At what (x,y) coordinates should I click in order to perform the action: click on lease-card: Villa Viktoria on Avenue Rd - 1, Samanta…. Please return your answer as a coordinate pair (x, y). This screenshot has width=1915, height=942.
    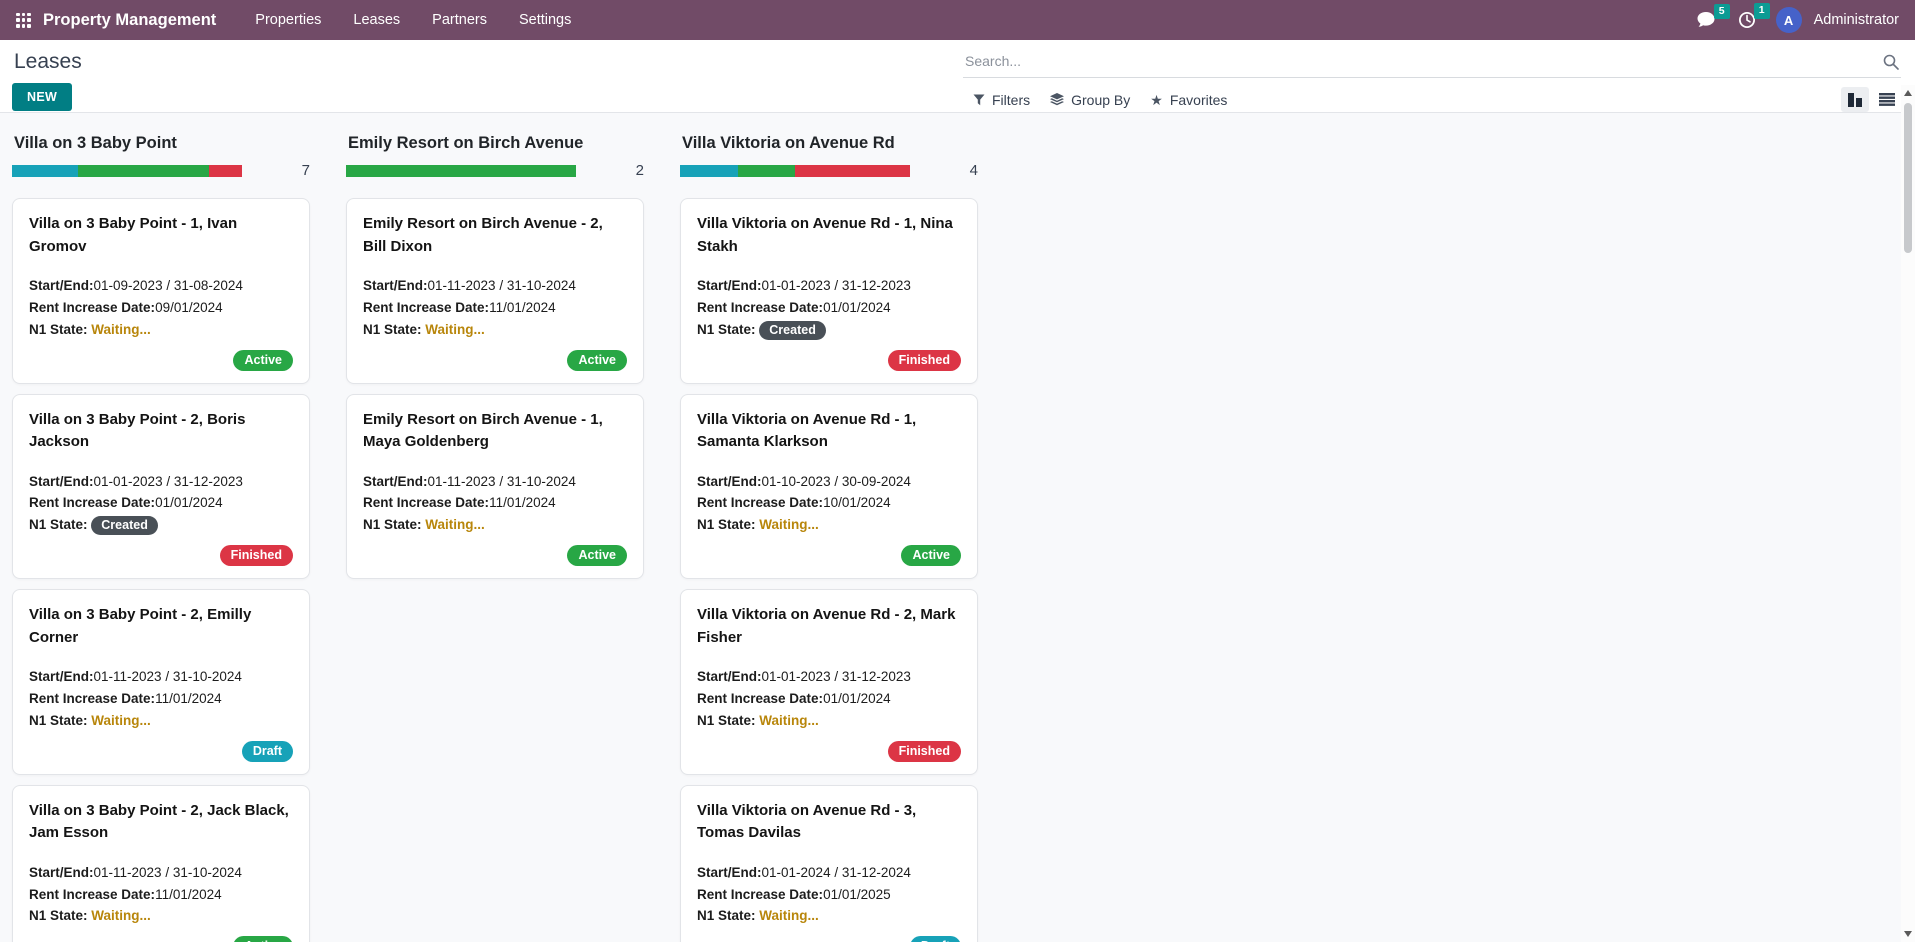
    Looking at the image, I should click on (829, 486).